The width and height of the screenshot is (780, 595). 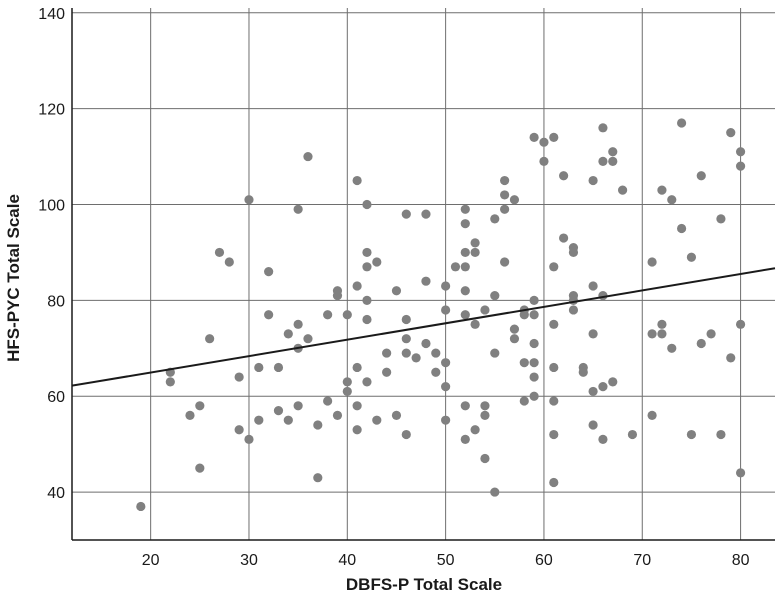 What do you see at coordinates (446, 560) in the screenshot?
I see `x-tick-label: 50` at bounding box center [446, 560].